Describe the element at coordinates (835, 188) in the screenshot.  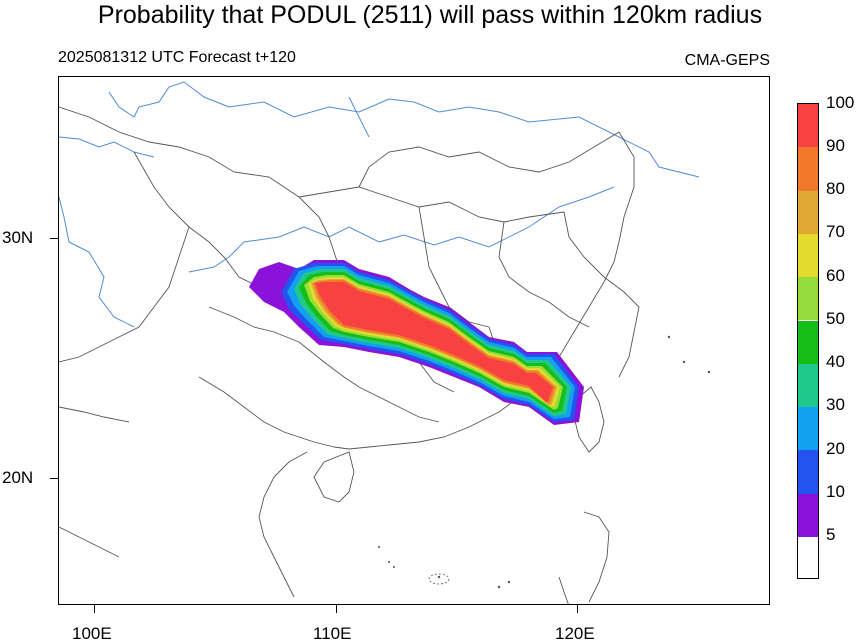
I see `colorbar-label: 80` at that location.